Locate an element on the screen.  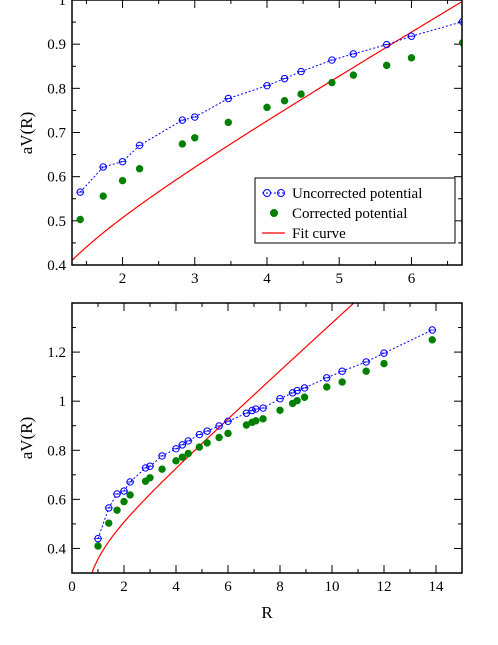
bottom-y-tick-label: 0.8 is located at coordinates (56, 451).